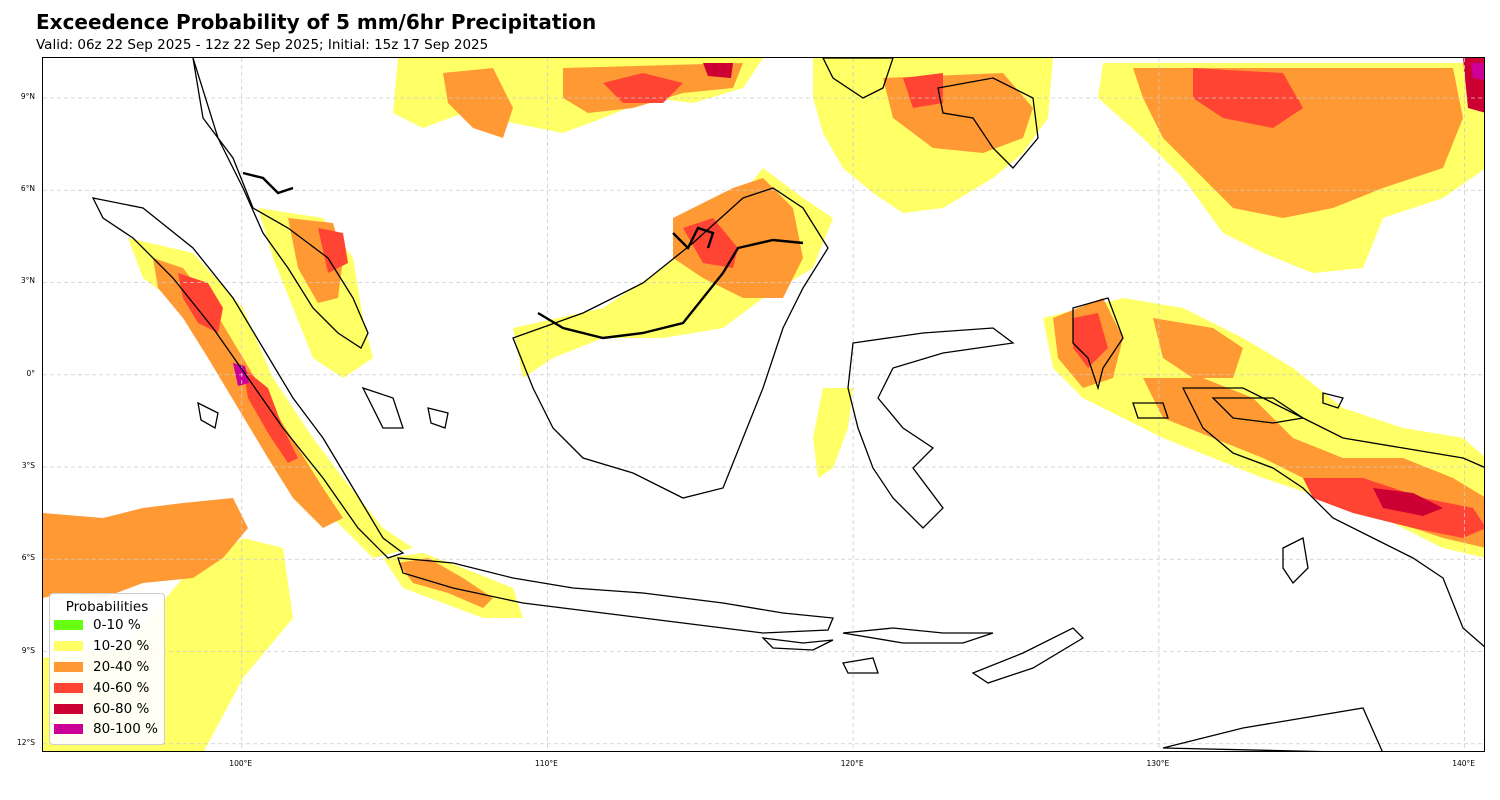 Image resolution: width=1500 pixels, height=800 pixels. I want to click on legend-label: 60-80 %, so click(121, 708).